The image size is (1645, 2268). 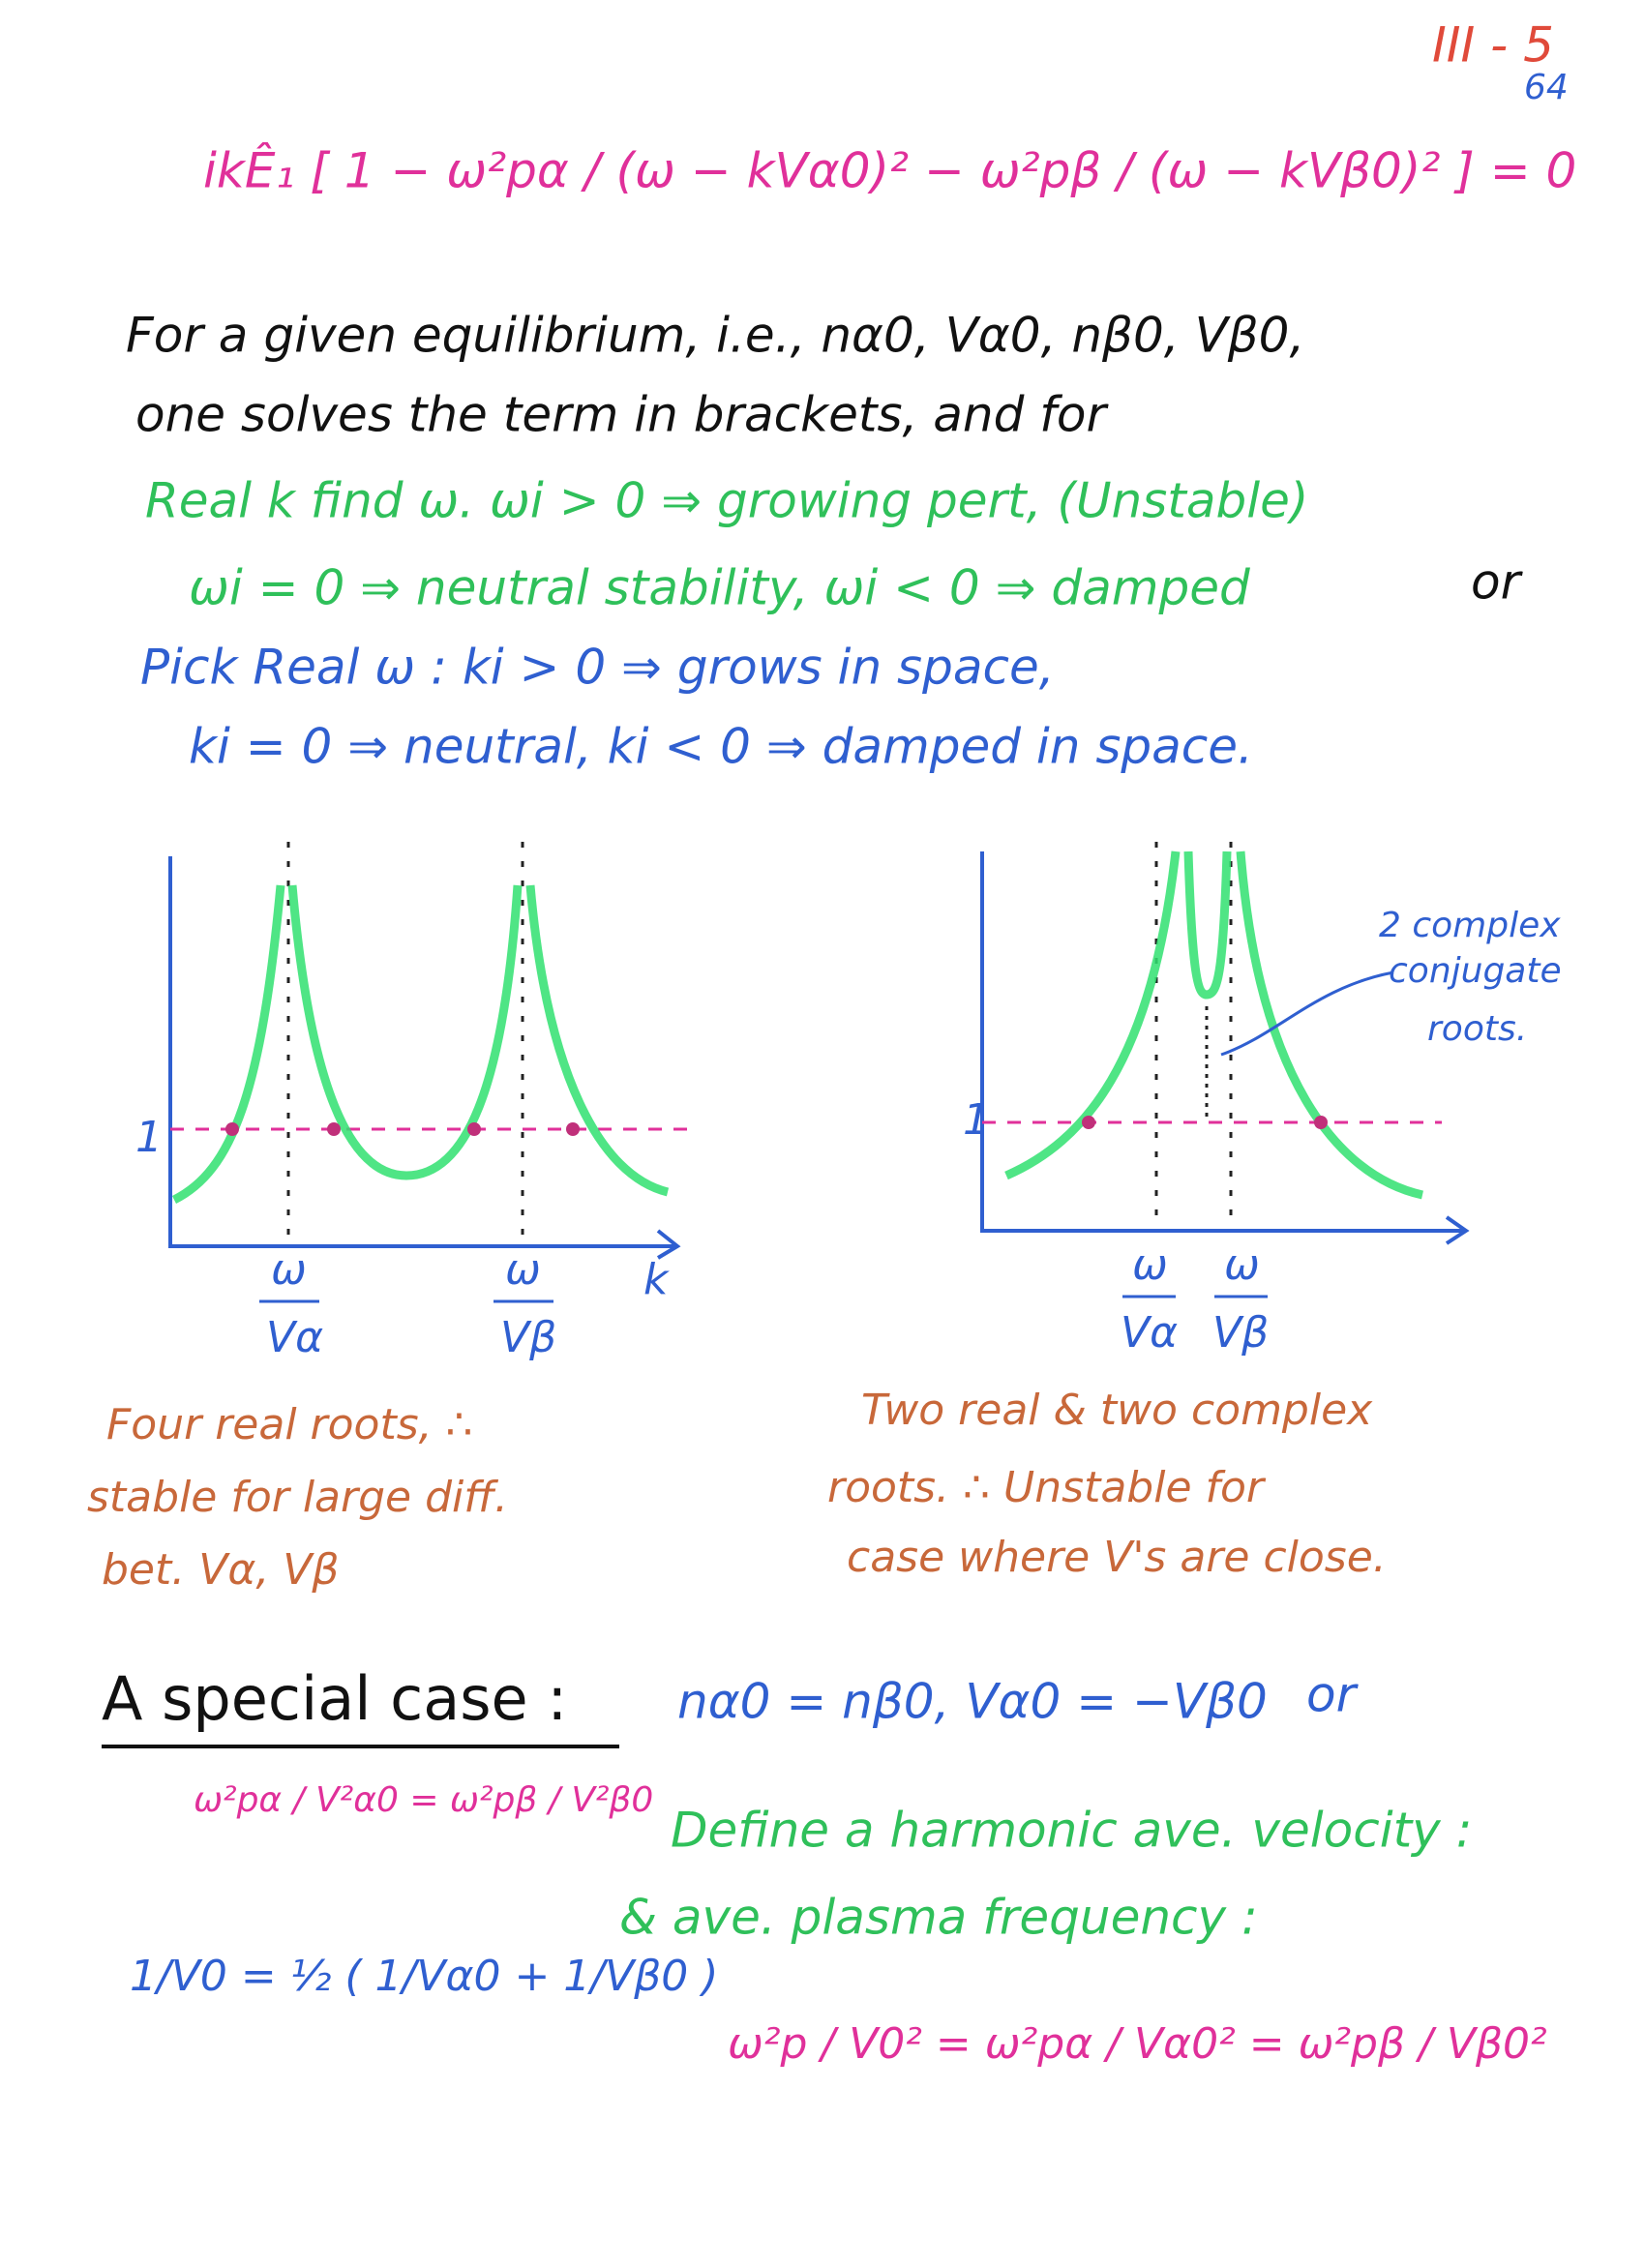 What do you see at coordinates (938, 1918) in the screenshot?
I see `define-line: & ave. plasma frequency :` at bounding box center [938, 1918].